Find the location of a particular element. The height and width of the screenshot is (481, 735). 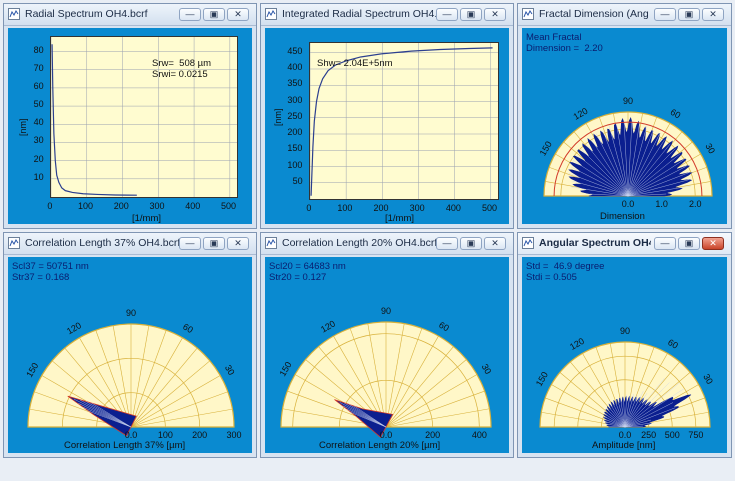

window-title: Correlation Length 37% OH4.bcrf is located at coordinates (103, 243).